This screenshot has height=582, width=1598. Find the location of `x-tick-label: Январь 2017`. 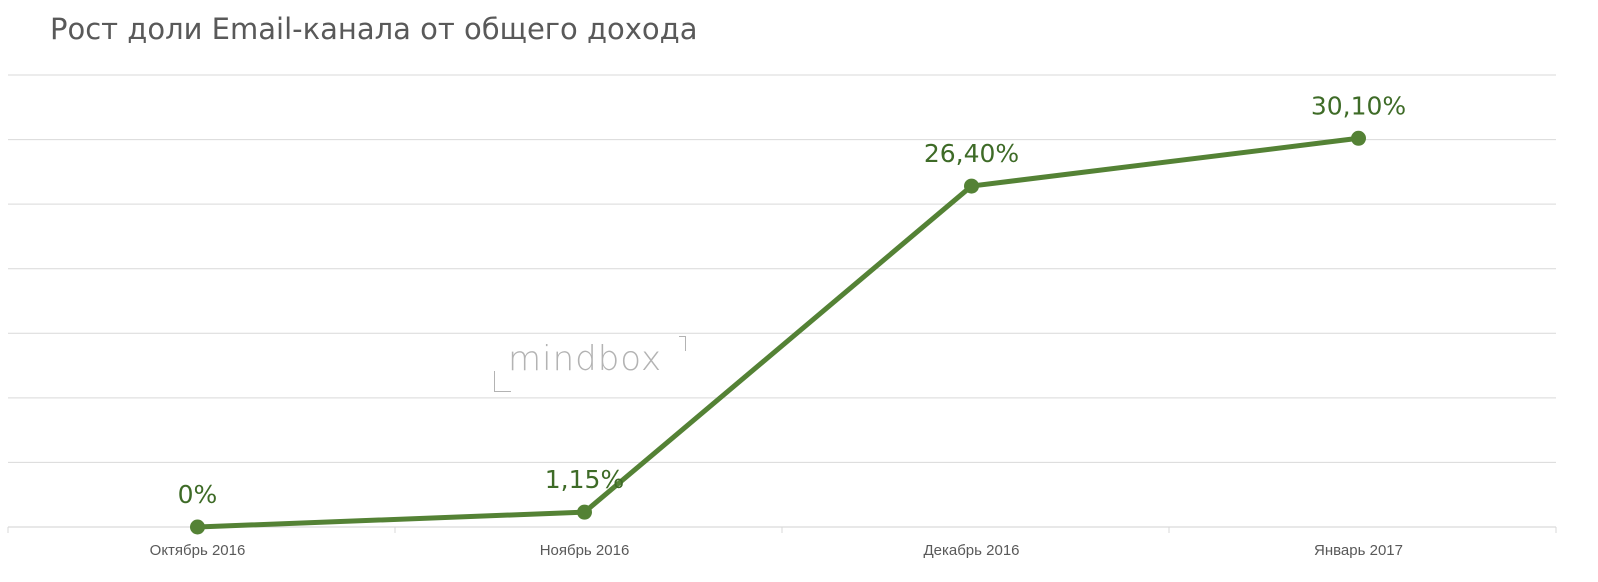

x-tick-label: Январь 2017 is located at coordinates (1358, 550).